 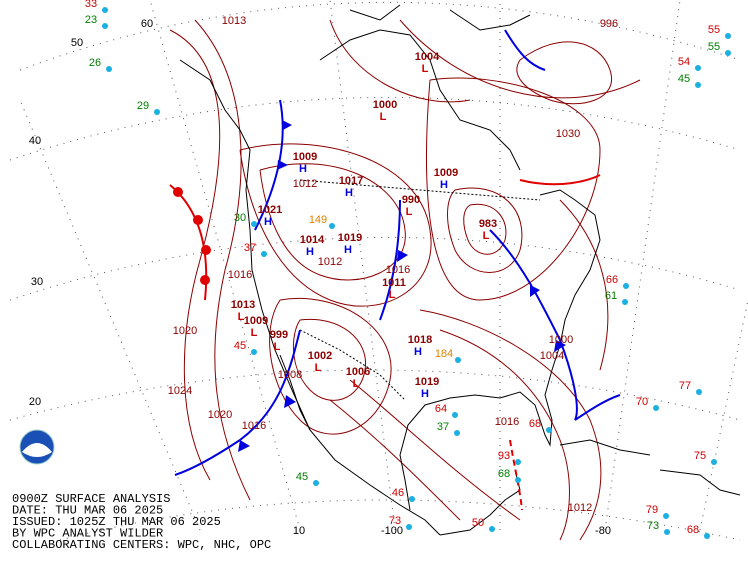 I want to click on warm-front, so click(x=560, y=180).